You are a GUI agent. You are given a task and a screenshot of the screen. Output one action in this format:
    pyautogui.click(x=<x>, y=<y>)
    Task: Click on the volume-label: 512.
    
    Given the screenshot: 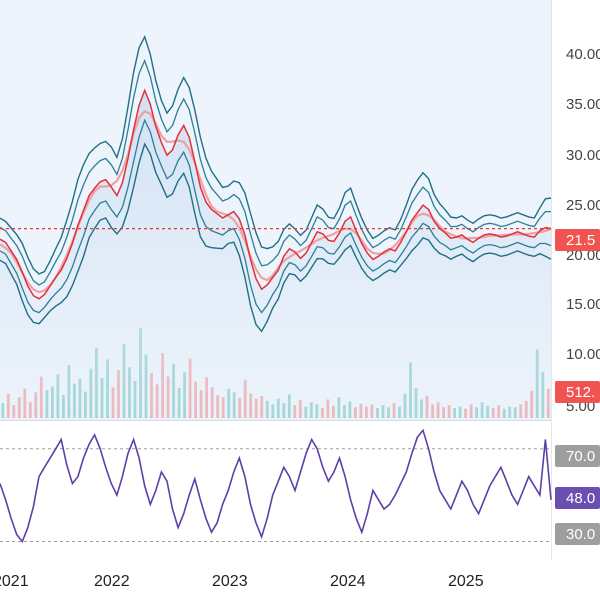 What is the action you would take?
    pyautogui.click(x=580, y=392)
    